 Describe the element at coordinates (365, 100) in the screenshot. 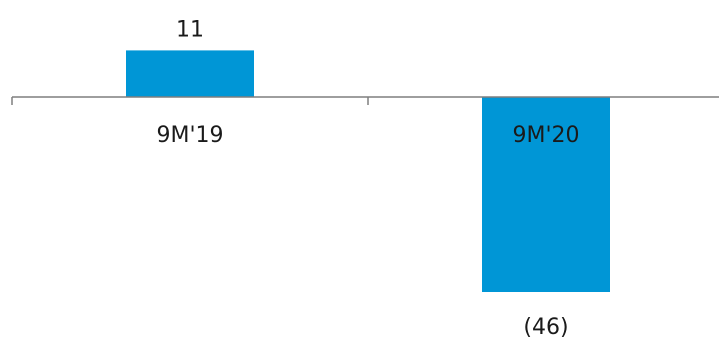

I see `x-axis` at that location.